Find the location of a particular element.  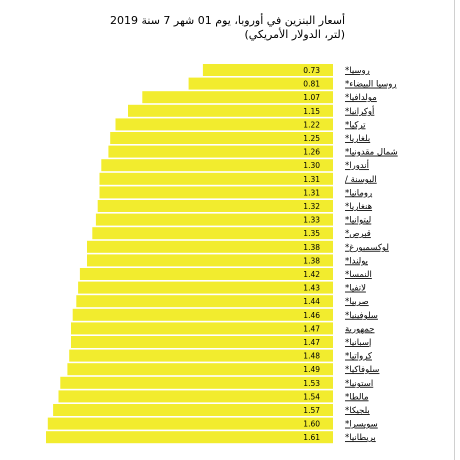

category-label: قبرص* is located at coordinates (358, 234).